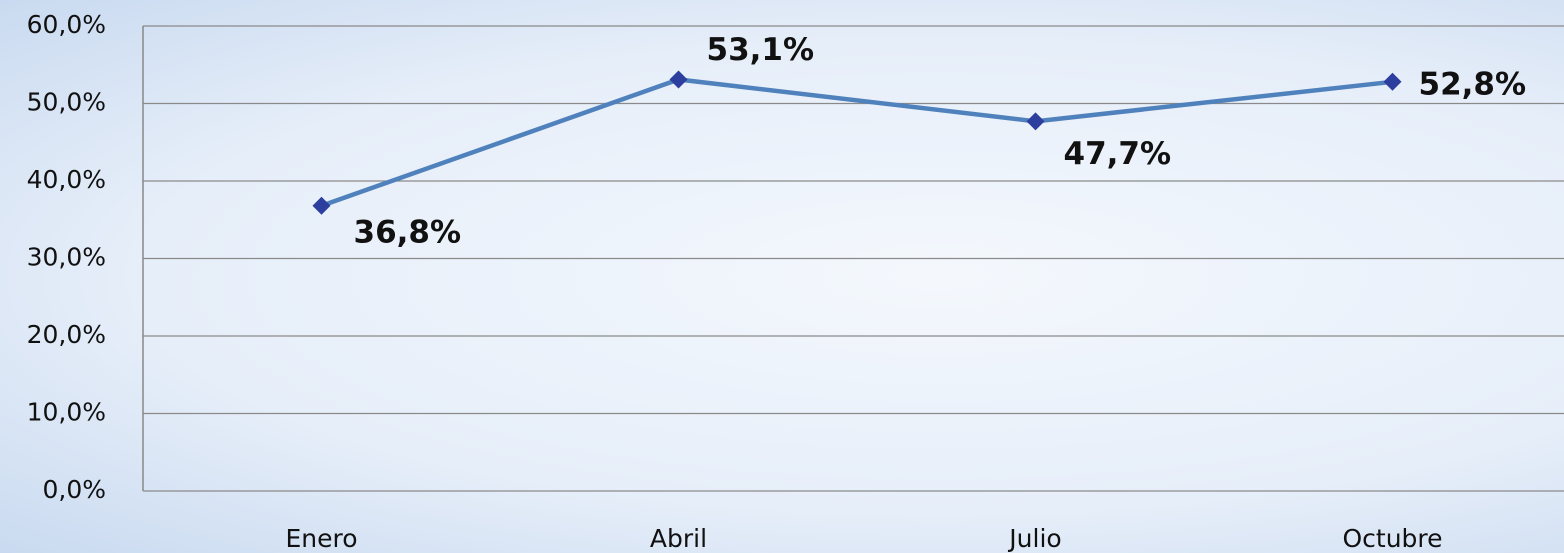 The image size is (1564, 553). I want to click on x-tick-label: Enero, so click(321, 538).